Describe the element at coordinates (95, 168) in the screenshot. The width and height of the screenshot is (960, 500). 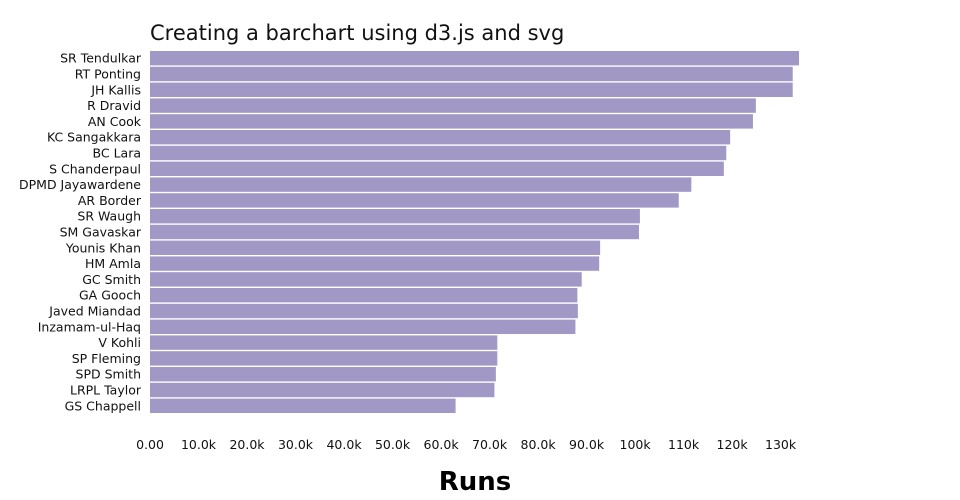
I see `category-label: S Chanderpaul` at that location.